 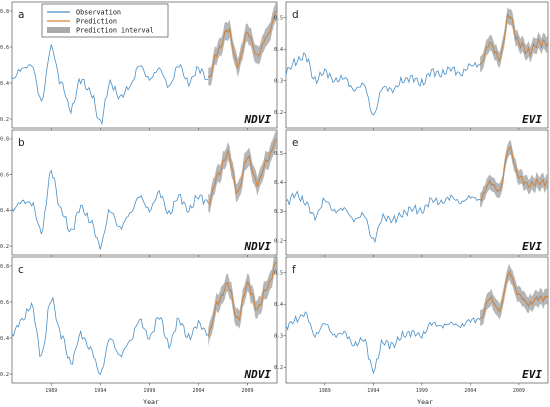 I want to click on panel-e-ytick-label: 0.2, so click(x=278, y=241).